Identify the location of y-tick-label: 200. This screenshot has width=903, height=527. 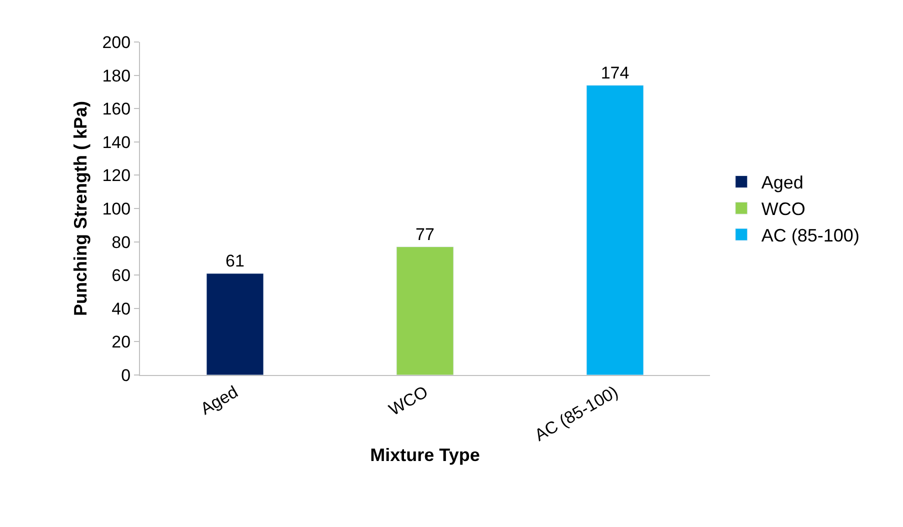
(116, 42).